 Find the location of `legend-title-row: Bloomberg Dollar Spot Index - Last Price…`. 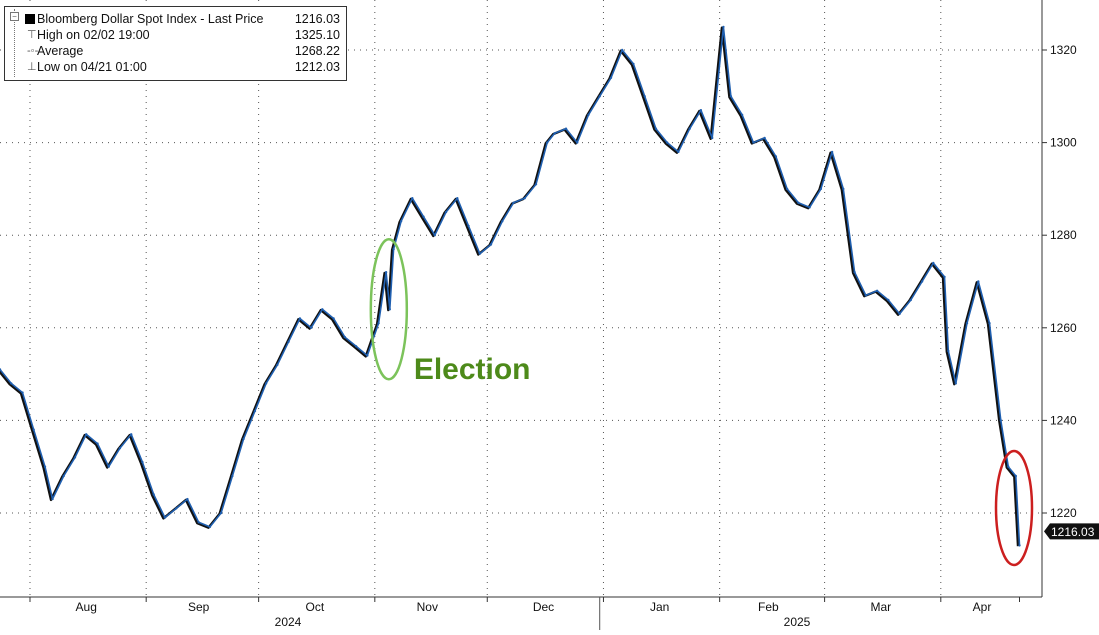

legend-title-row: Bloomberg Dollar Spot Index - Last Price… is located at coordinates (175, 19).